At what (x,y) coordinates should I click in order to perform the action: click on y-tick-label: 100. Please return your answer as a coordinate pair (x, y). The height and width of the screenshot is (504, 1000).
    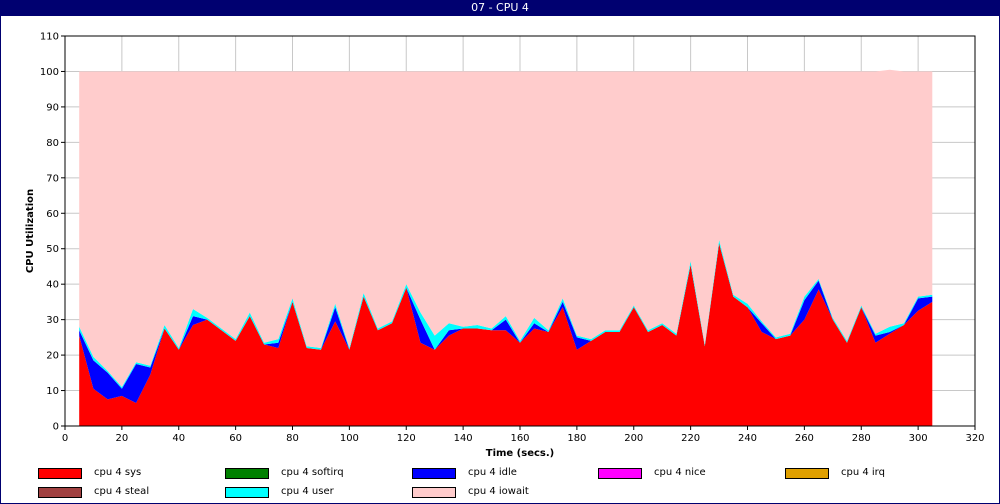
    Looking at the image, I should click on (49, 72).